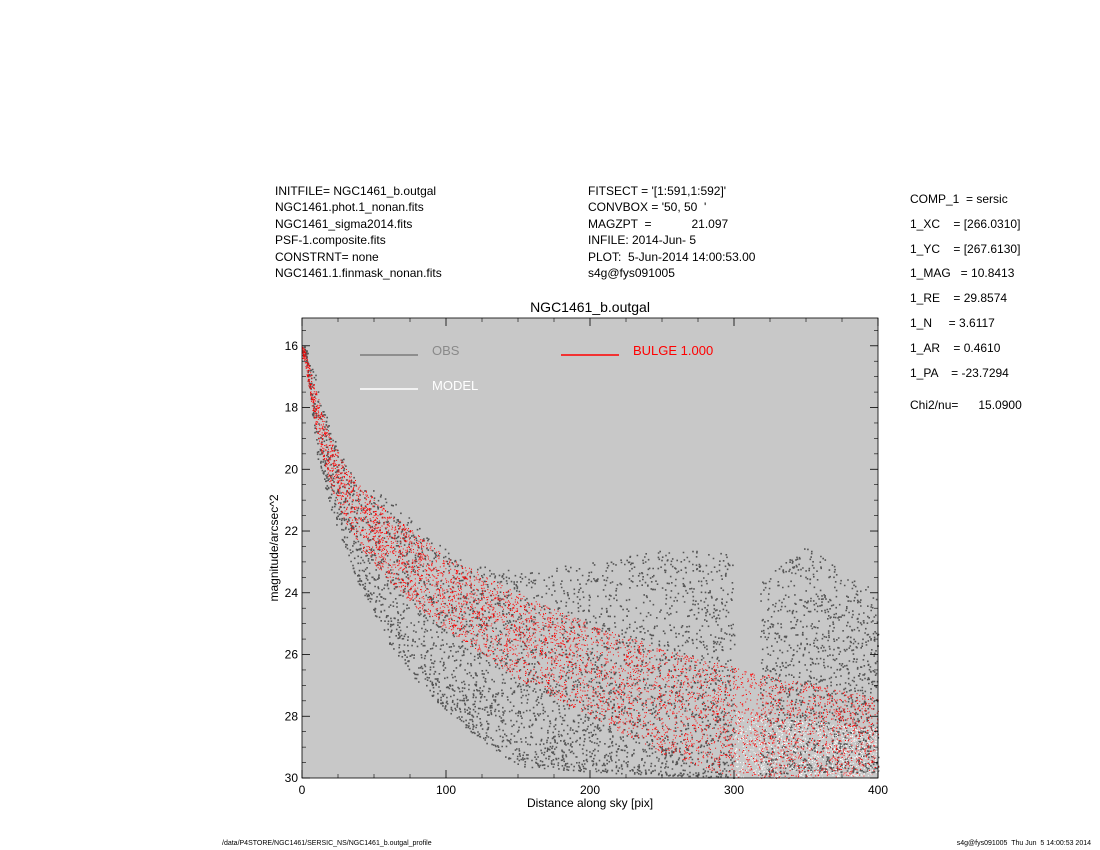 The height and width of the screenshot is (850, 1100). Describe the element at coordinates (955, 347) in the screenshot. I see `param-line: 1_AR = 0.4610` at that location.